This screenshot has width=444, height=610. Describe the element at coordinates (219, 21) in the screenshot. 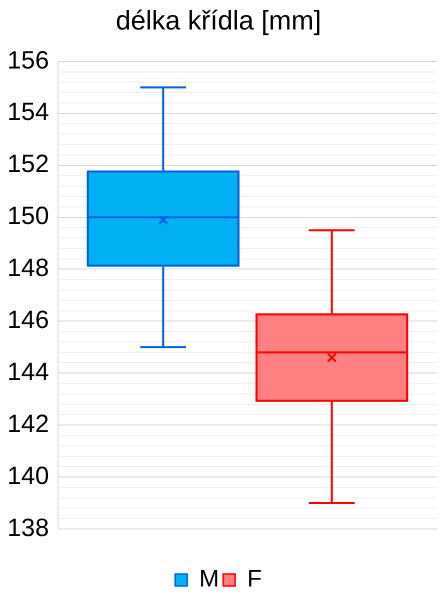

I see `chart-title: délka křídla [mm]` at that location.